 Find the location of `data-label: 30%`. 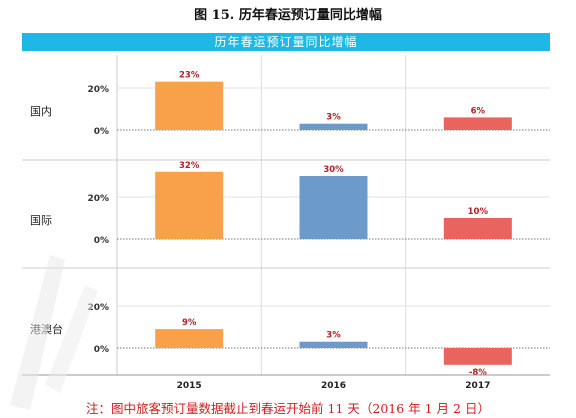

data-label: 30% is located at coordinates (333, 170).